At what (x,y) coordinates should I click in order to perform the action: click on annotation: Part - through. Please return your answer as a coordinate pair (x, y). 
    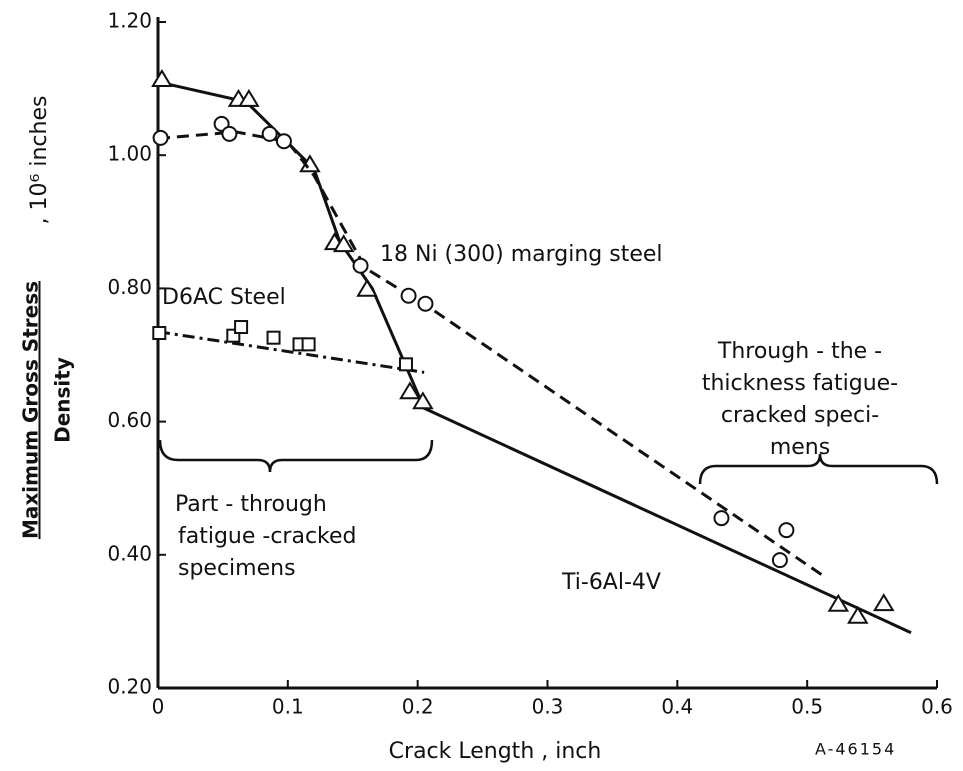
    Looking at the image, I should click on (251, 504).